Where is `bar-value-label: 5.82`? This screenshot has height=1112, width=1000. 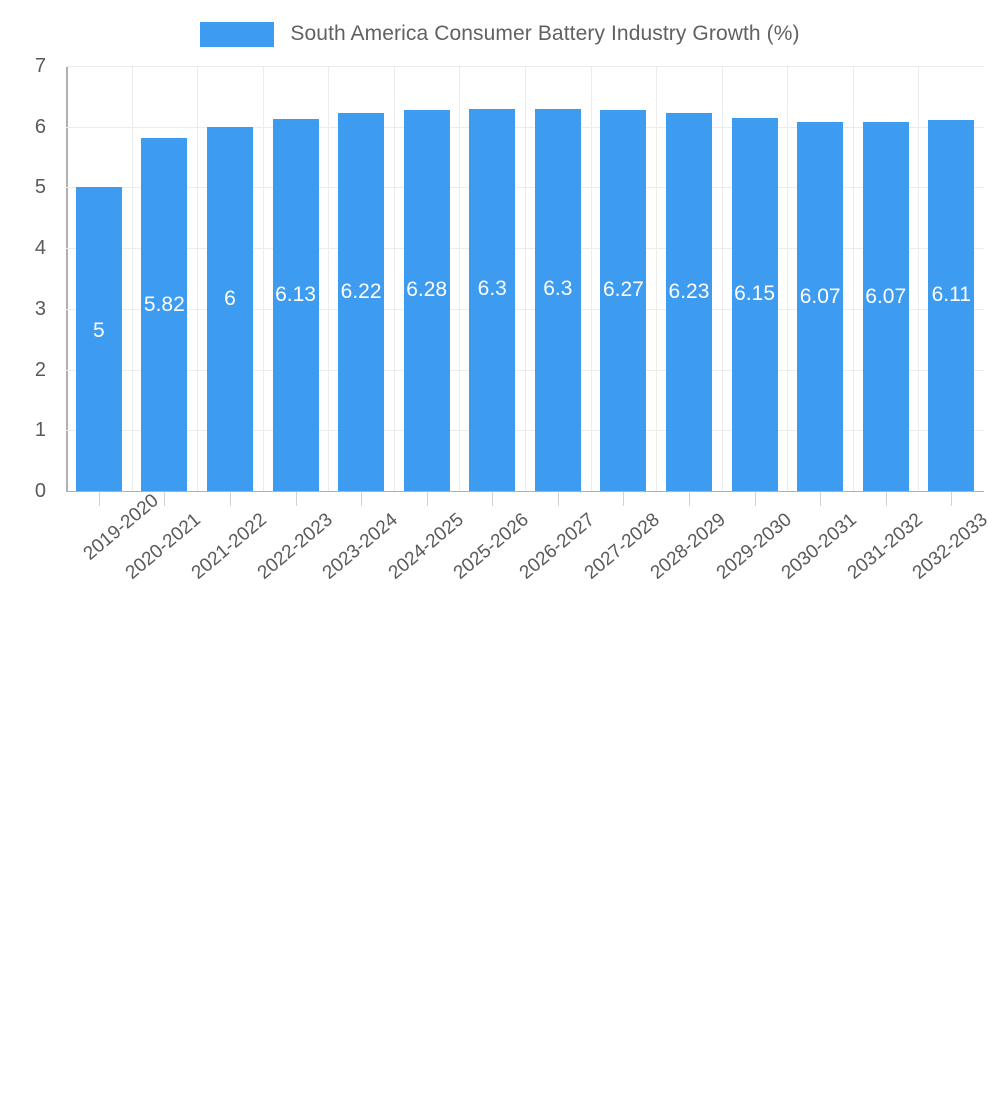
bar-value-label: 5.82 is located at coordinates (164, 304).